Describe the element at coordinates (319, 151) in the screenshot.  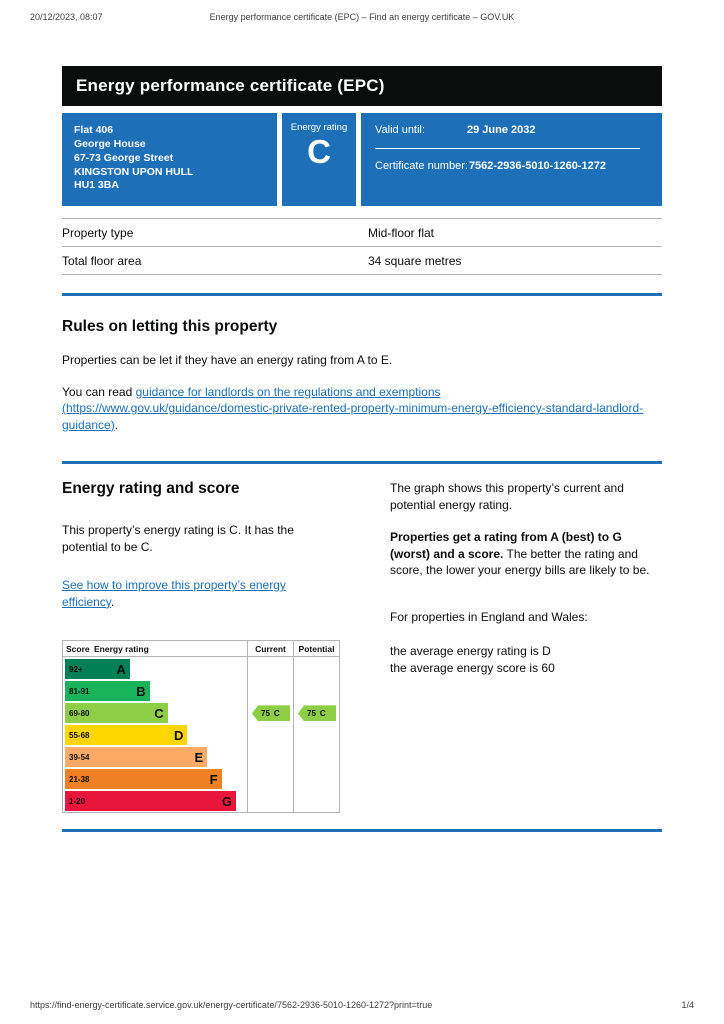
I see `energy-rating-value: C` at that location.